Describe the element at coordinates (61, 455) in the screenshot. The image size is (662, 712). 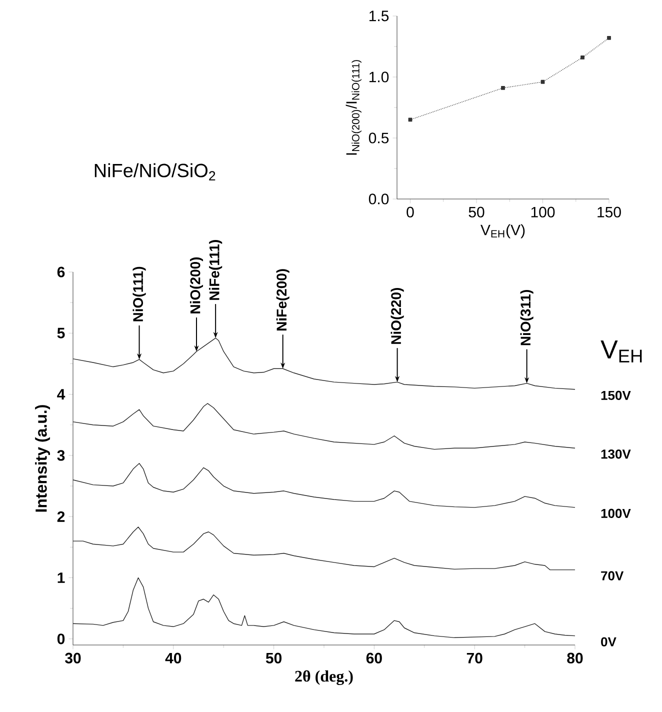
I see `y-tick-label: 3` at that location.